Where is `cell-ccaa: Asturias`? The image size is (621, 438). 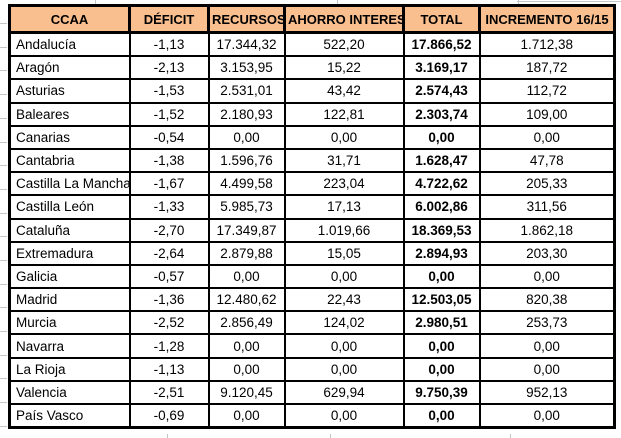 cell-ccaa: Asturias is located at coordinates (69, 91).